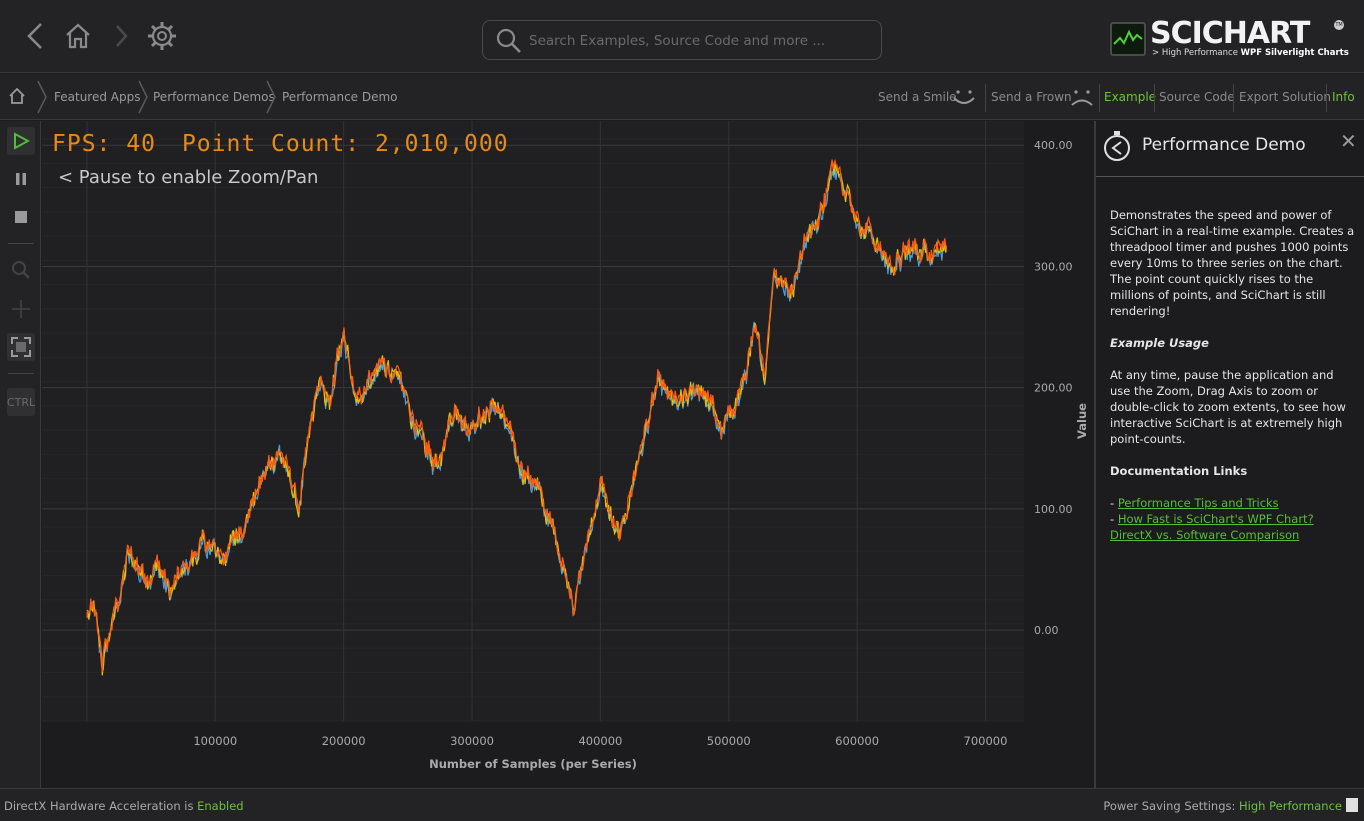 This screenshot has height=821, width=1364. I want to click on play-icon, so click(22, 141).